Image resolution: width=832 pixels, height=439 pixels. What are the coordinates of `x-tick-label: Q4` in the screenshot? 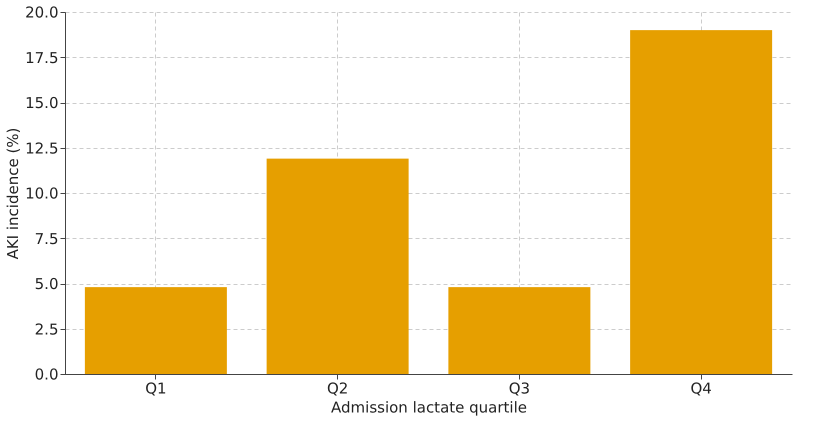 It's located at (701, 389).